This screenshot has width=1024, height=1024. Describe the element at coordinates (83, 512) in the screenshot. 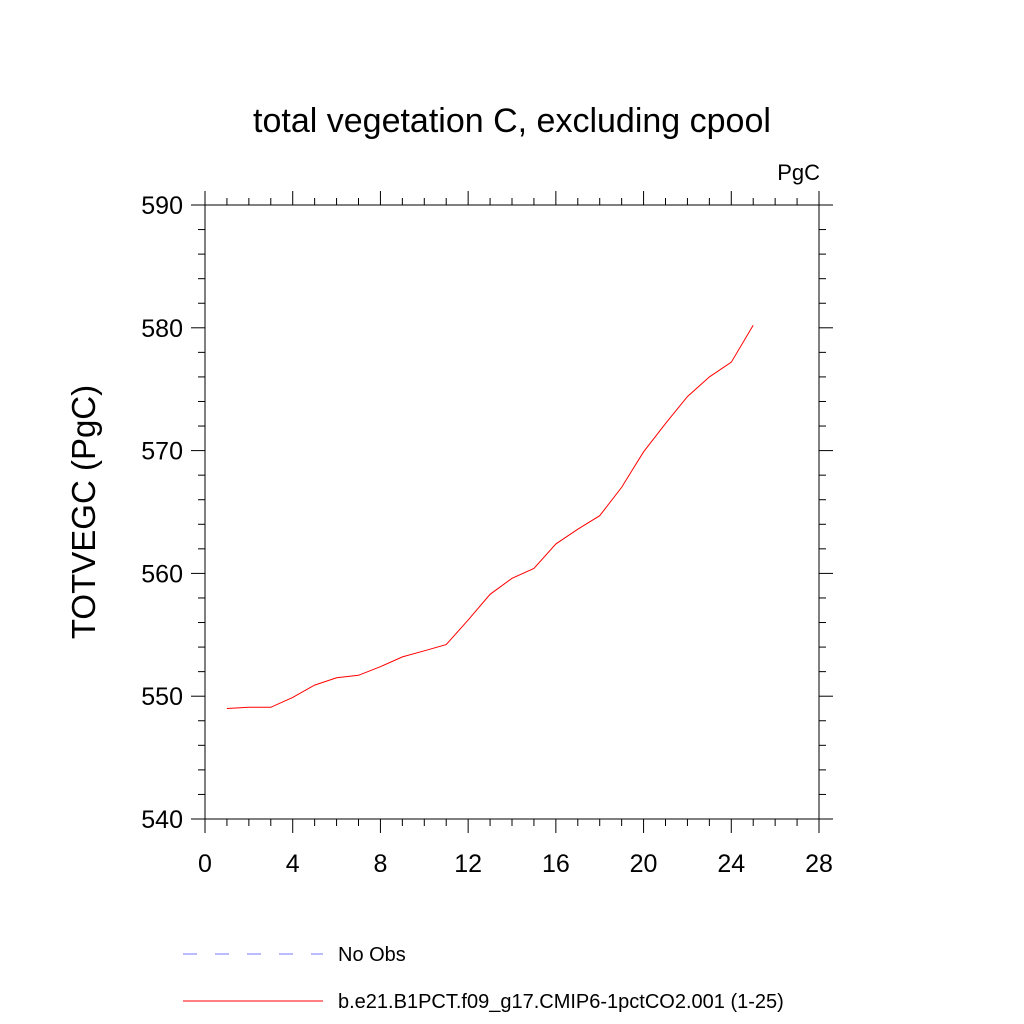

I see `y-axis-label: TOTVEGC (PgC)` at that location.